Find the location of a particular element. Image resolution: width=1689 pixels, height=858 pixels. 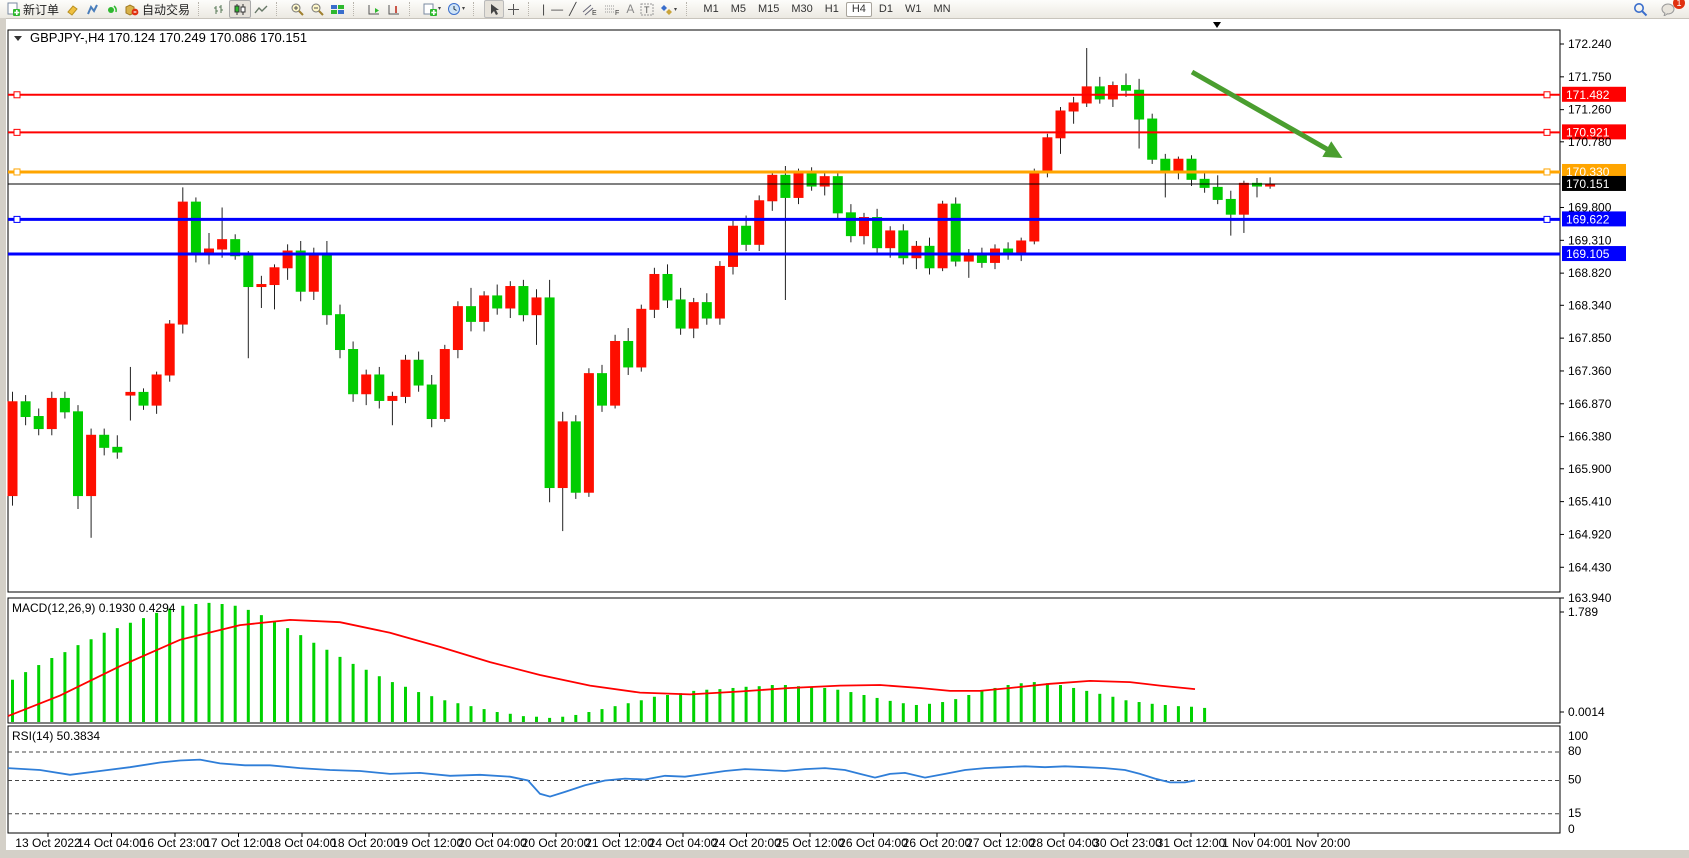

price-tick: 171.260 is located at coordinates (1590, 110).